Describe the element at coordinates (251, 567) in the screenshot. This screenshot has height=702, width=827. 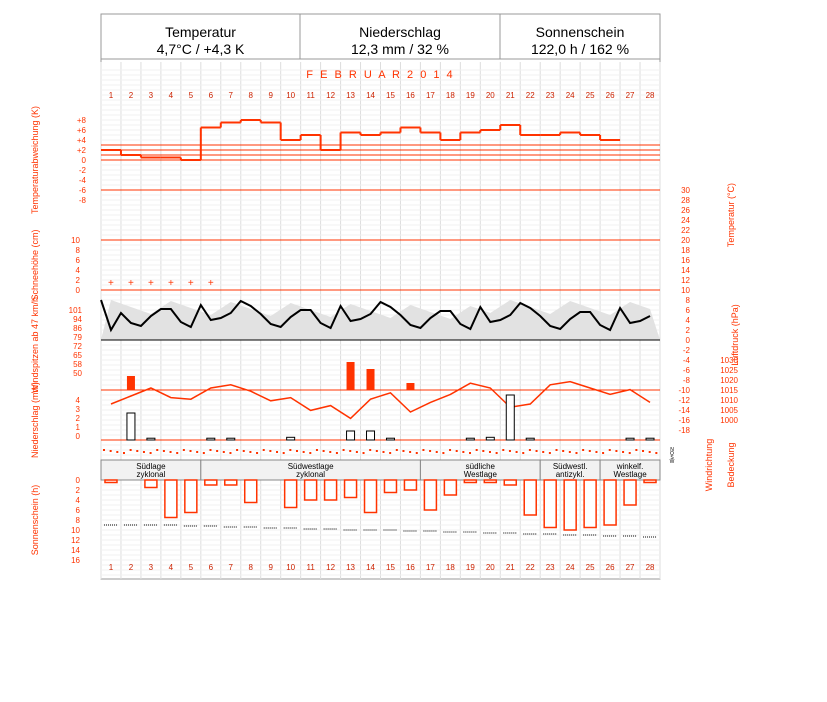
I see `day-label-bottom: 8` at that location.